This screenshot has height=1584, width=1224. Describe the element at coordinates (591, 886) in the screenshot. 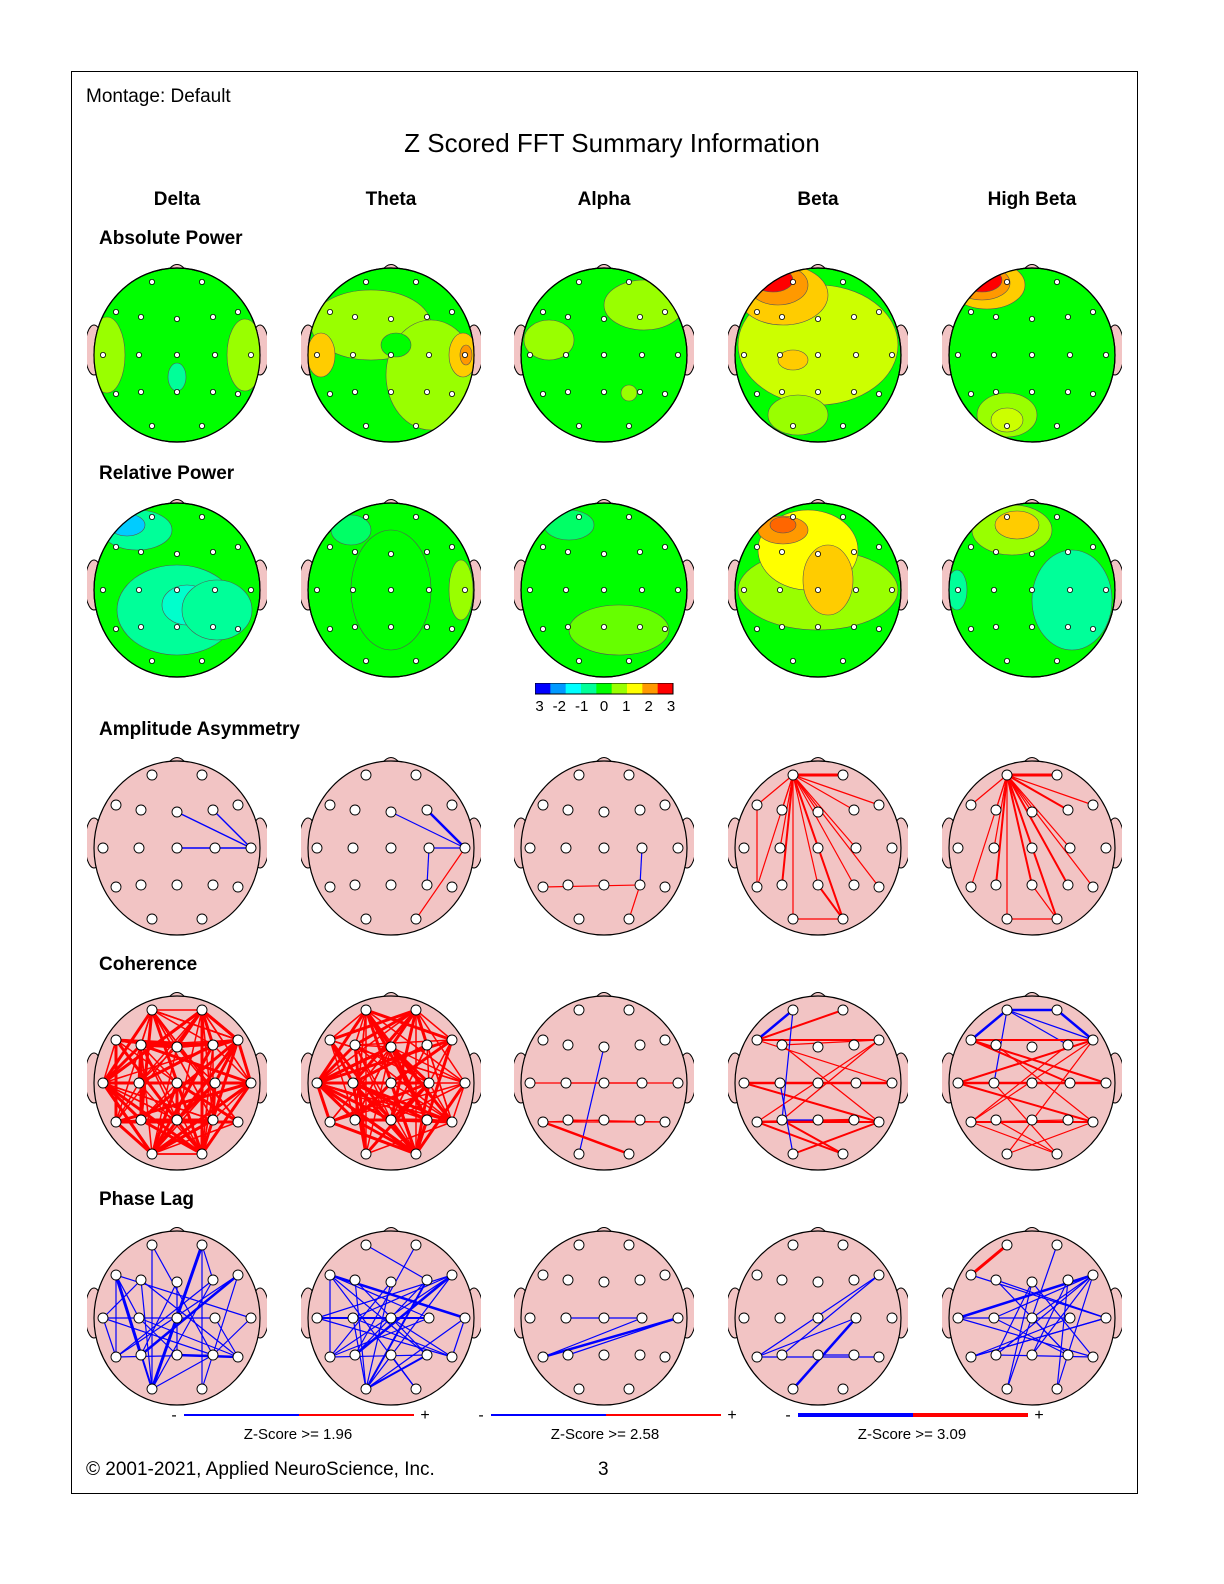

I see `connection-p4-t5` at that location.